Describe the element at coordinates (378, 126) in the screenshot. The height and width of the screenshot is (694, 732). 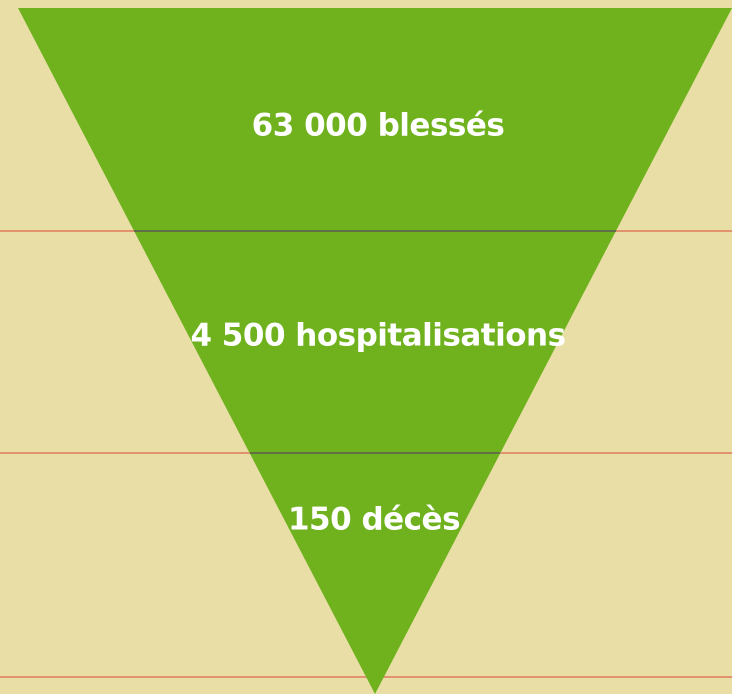
I see `level-label: 63 000 blessés` at that location.